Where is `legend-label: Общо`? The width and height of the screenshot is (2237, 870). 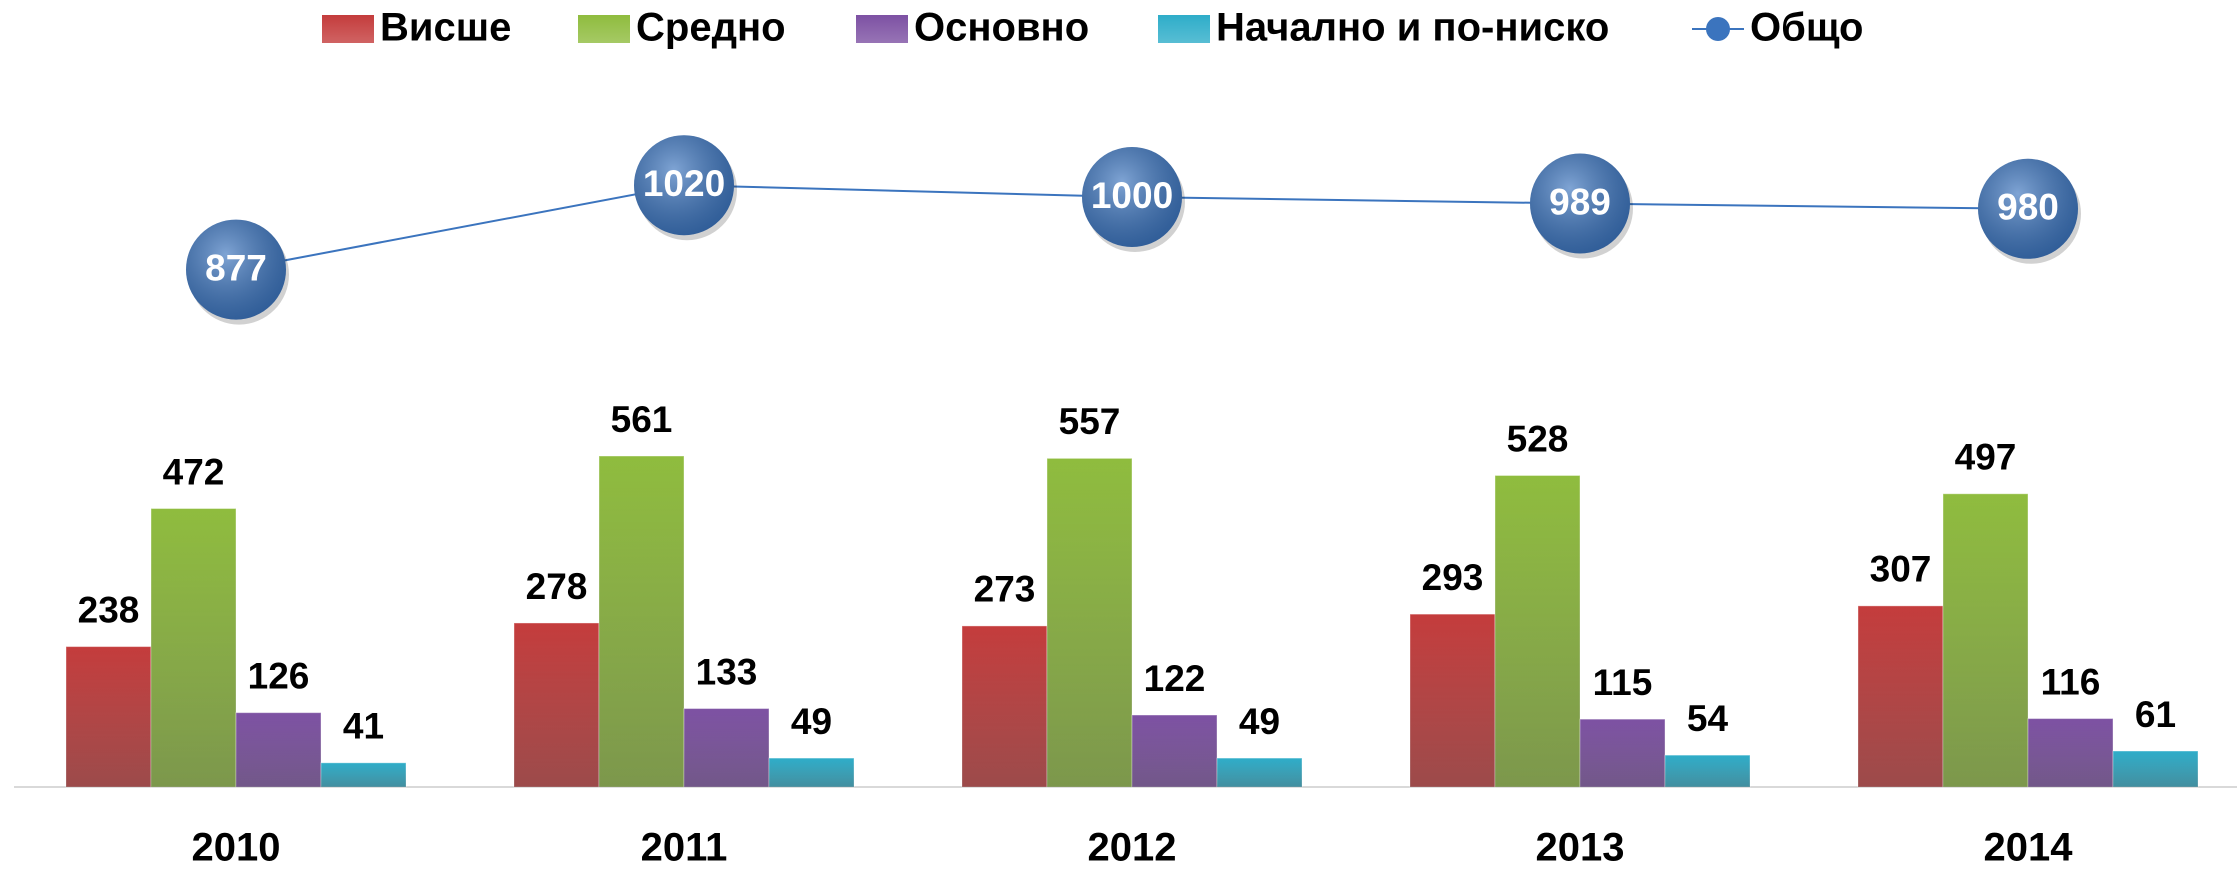
legend-label: Общо is located at coordinates (1806, 28).